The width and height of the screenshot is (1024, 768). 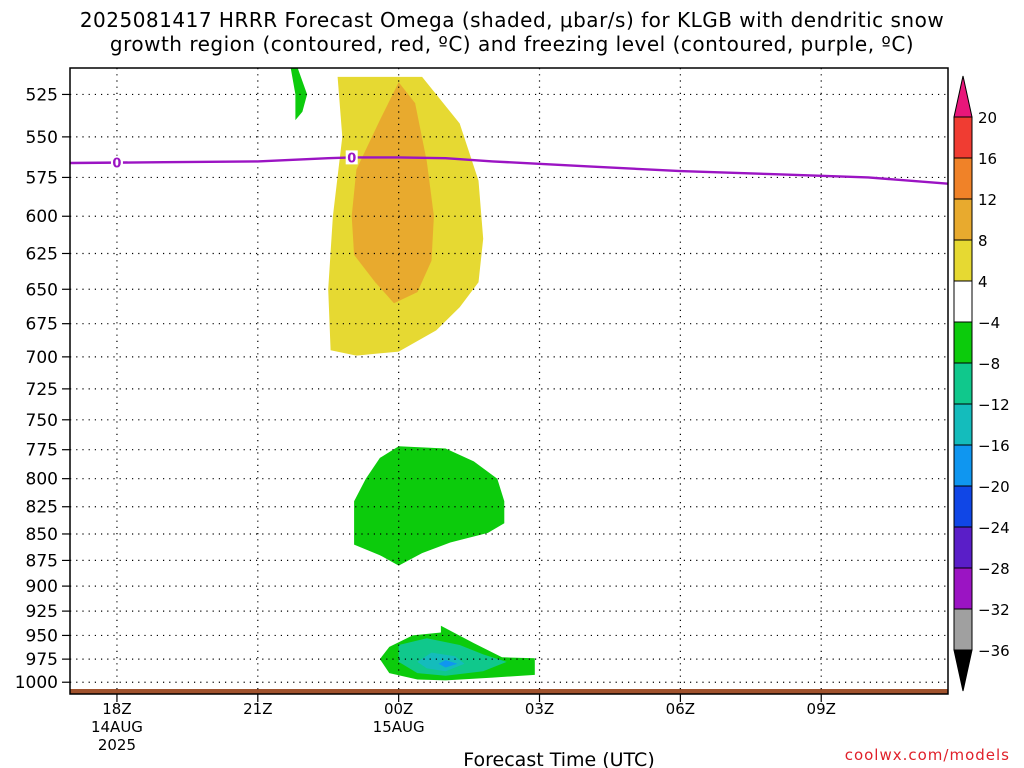 I want to click on colorbar-label-11: −28, so click(x=994, y=569).